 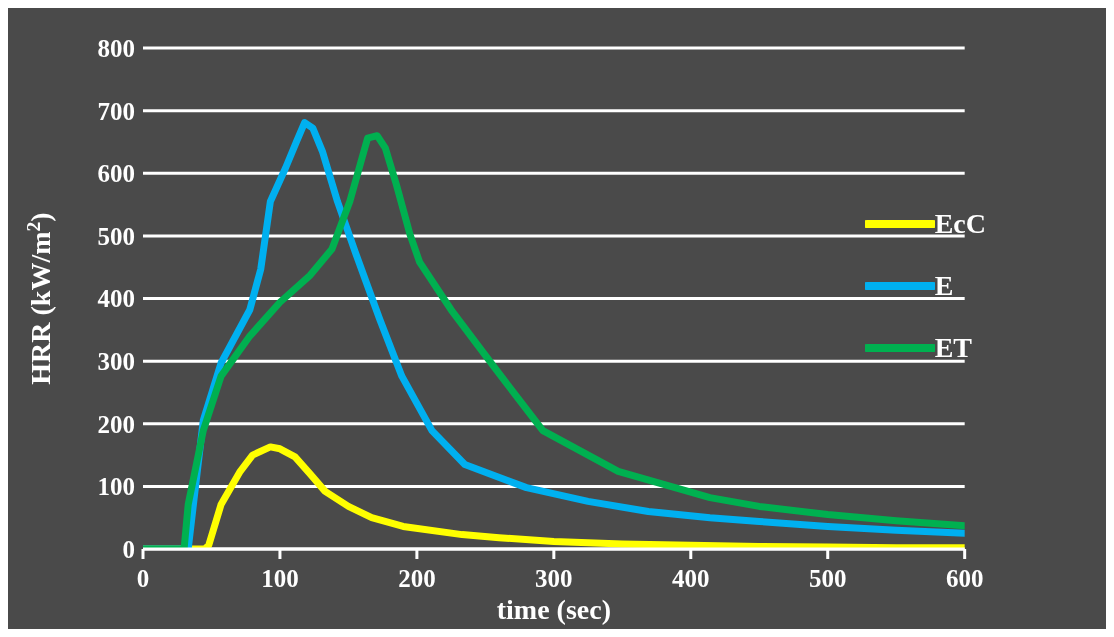 What do you see at coordinates (944, 286) in the screenshot?
I see `legend-label: E` at bounding box center [944, 286].